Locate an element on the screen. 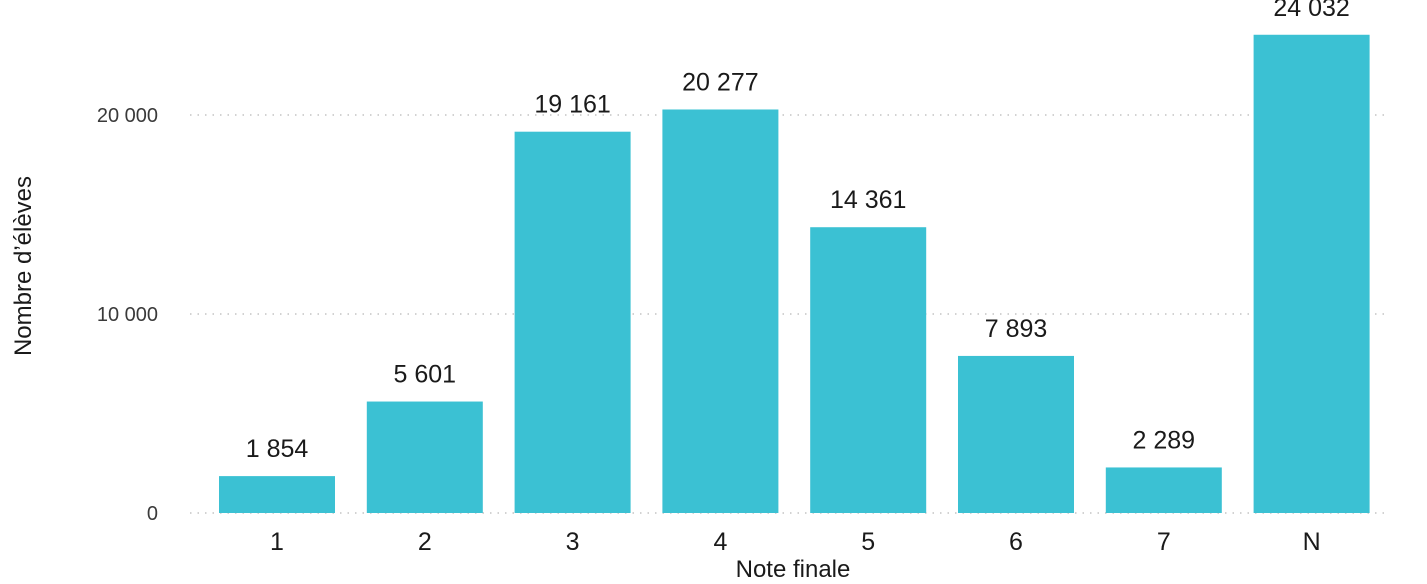 The height and width of the screenshot is (584, 1427). x-tick-label: 2 is located at coordinates (425, 542).